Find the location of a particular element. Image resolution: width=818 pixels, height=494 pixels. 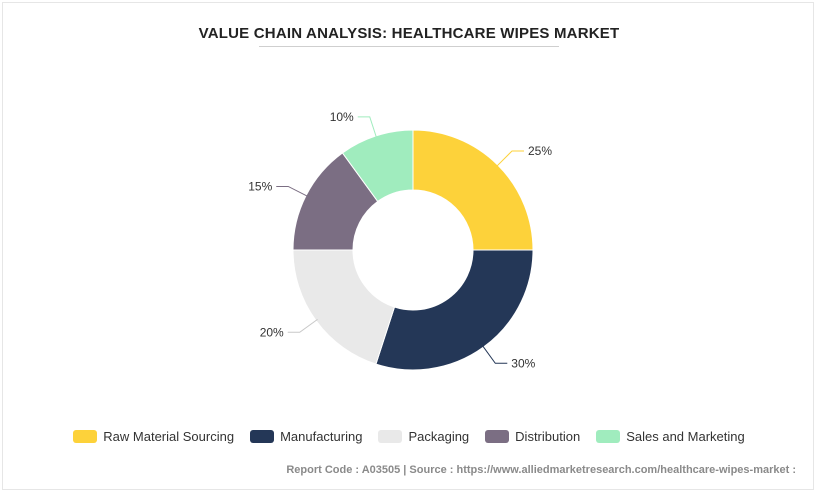

leader-line-raw-material-sourcing is located at coordinates (510, 158).